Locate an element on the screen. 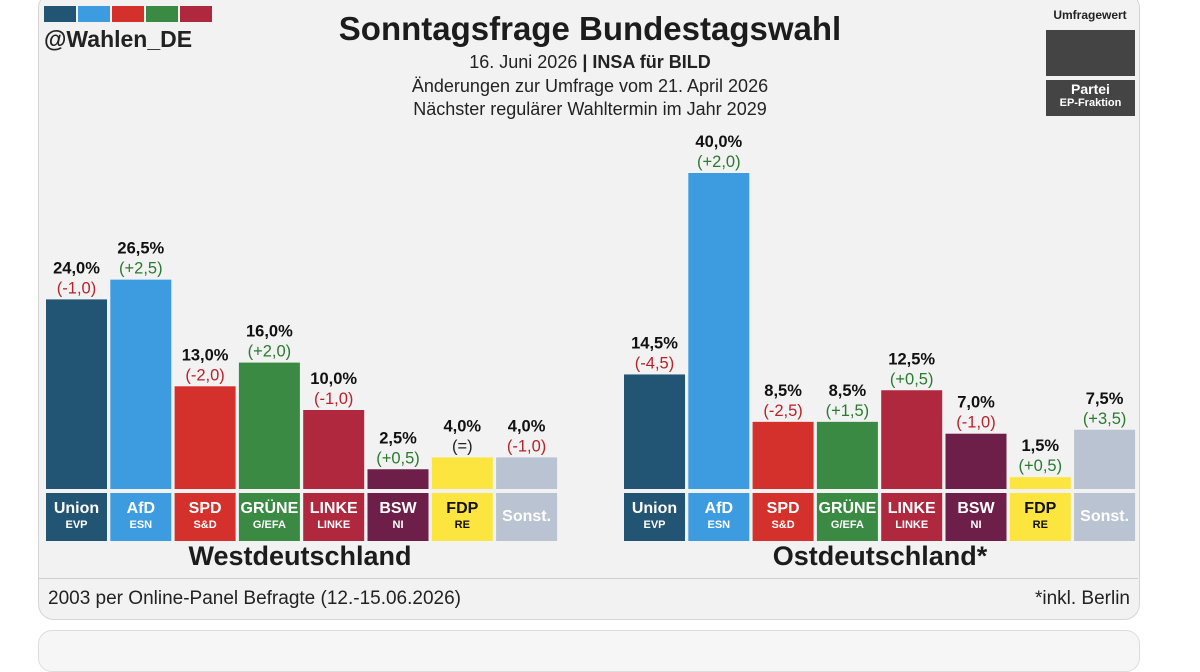  party-name-east-0: Union is located at coordinates (654, 508).